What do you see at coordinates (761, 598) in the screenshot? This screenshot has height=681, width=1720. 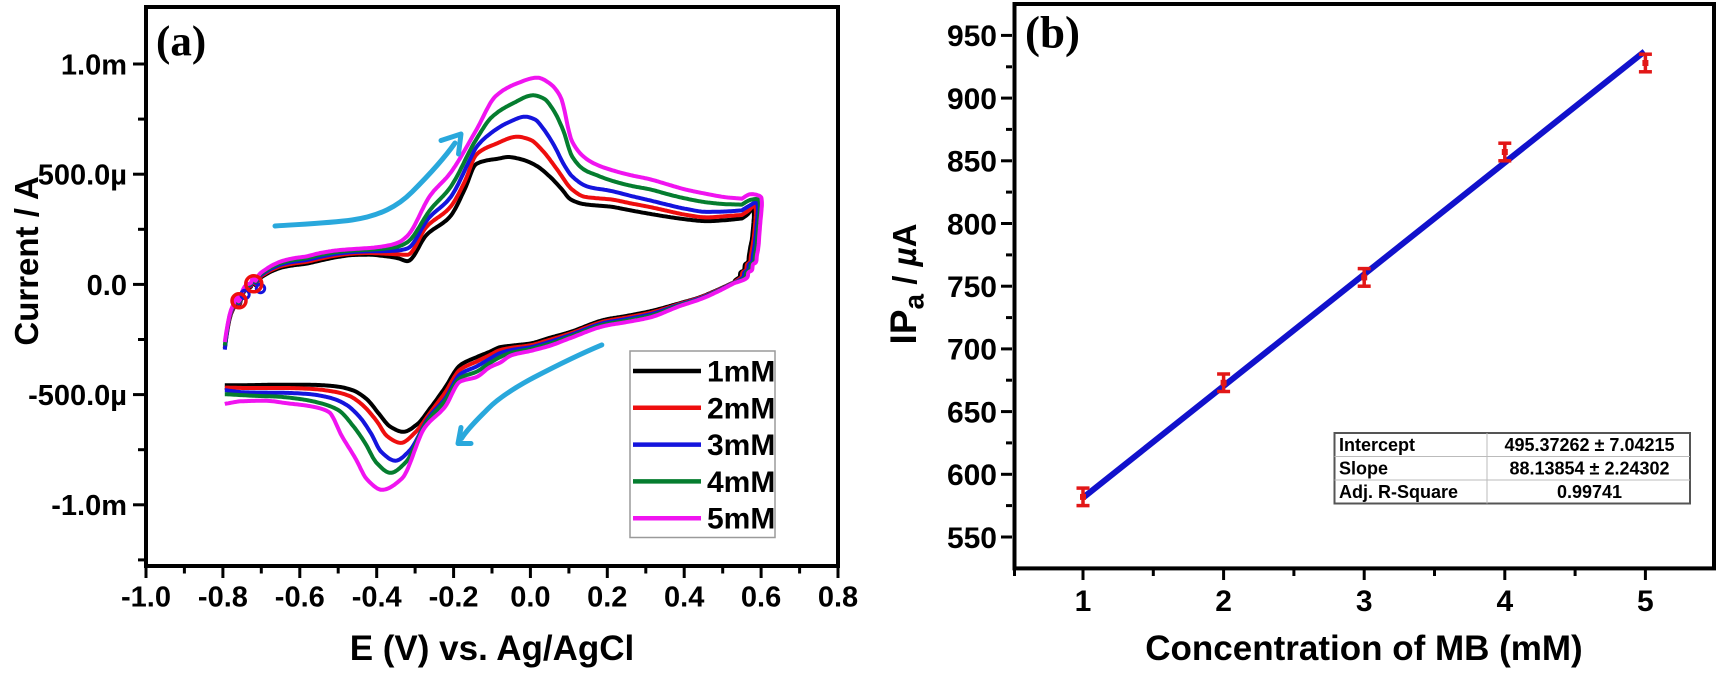 I see `svg-text: 0.6` at bounding box center [761, 598].